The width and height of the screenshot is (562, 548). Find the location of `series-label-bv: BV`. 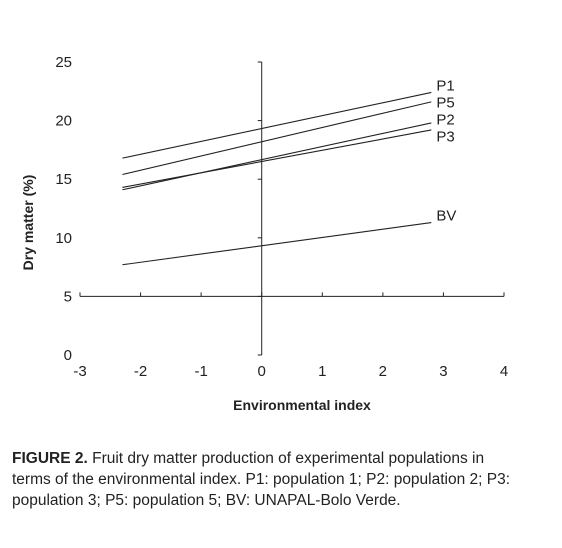

series-label-bv: BV is located at coordinates (446, 216).